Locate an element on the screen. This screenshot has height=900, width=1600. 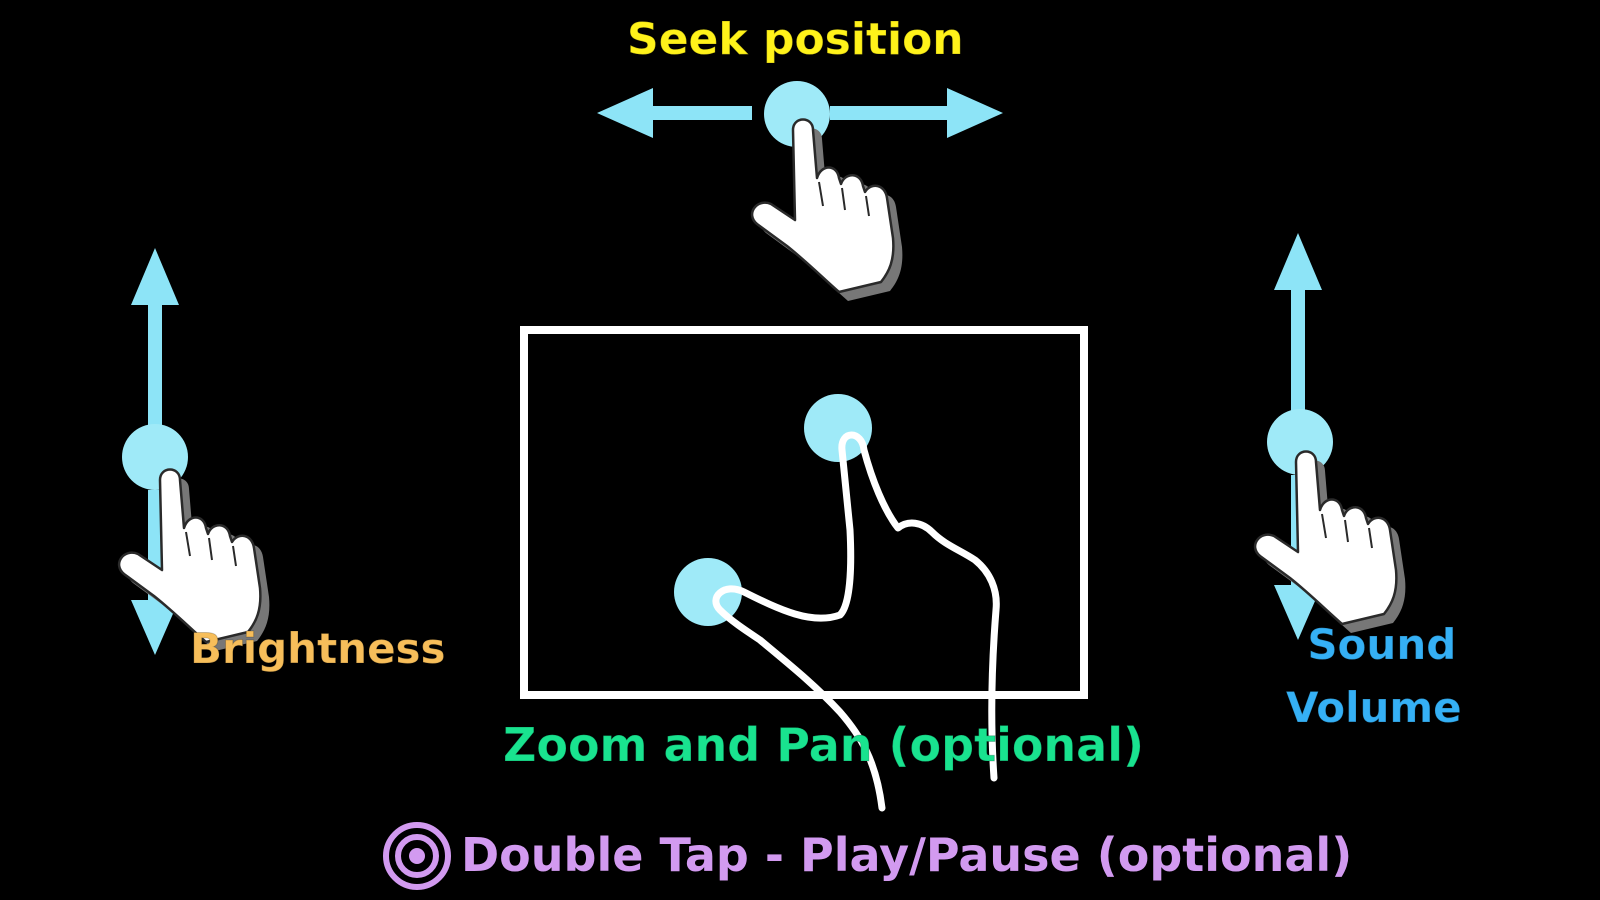
volume-arrow-up-icon is located at coordinates (1298, 324).